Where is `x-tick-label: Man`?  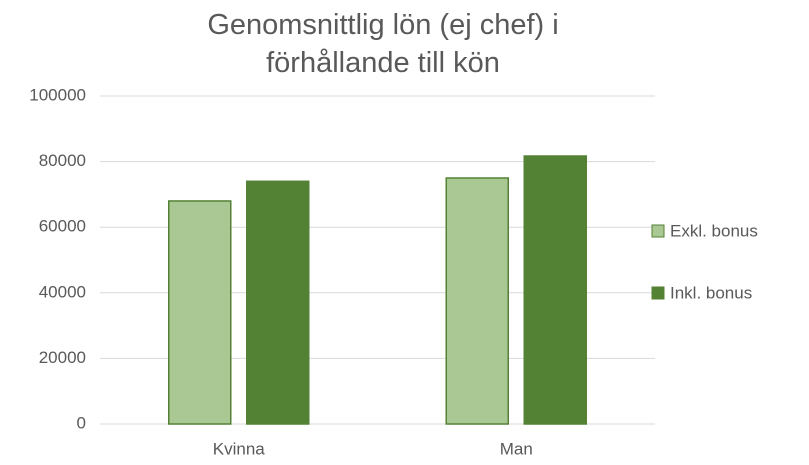 x-tick-label: Man is located at coordinates (516, 448).